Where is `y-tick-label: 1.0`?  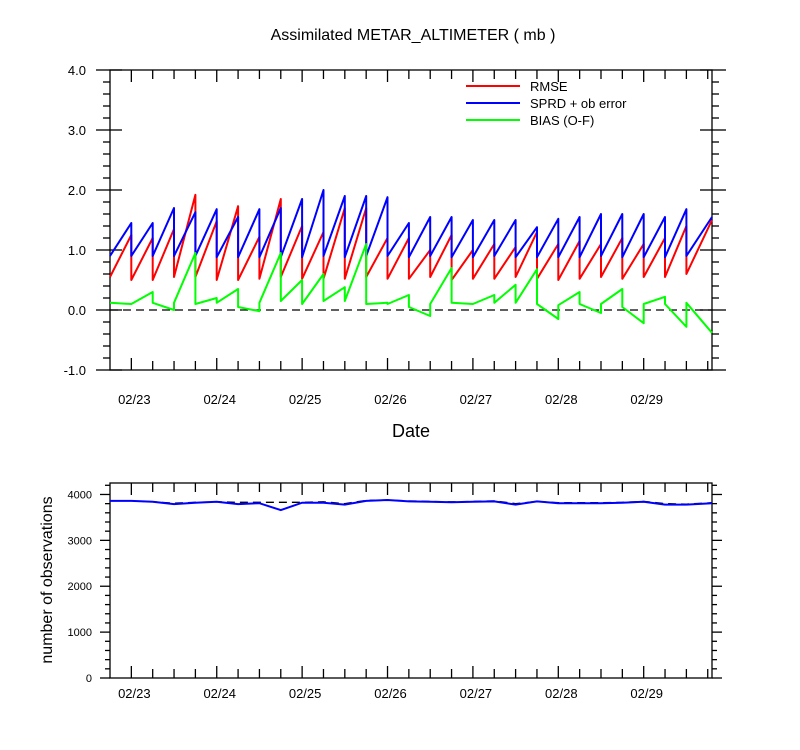 y-tick-label: 1.0 is located at coordinates (77, 250).